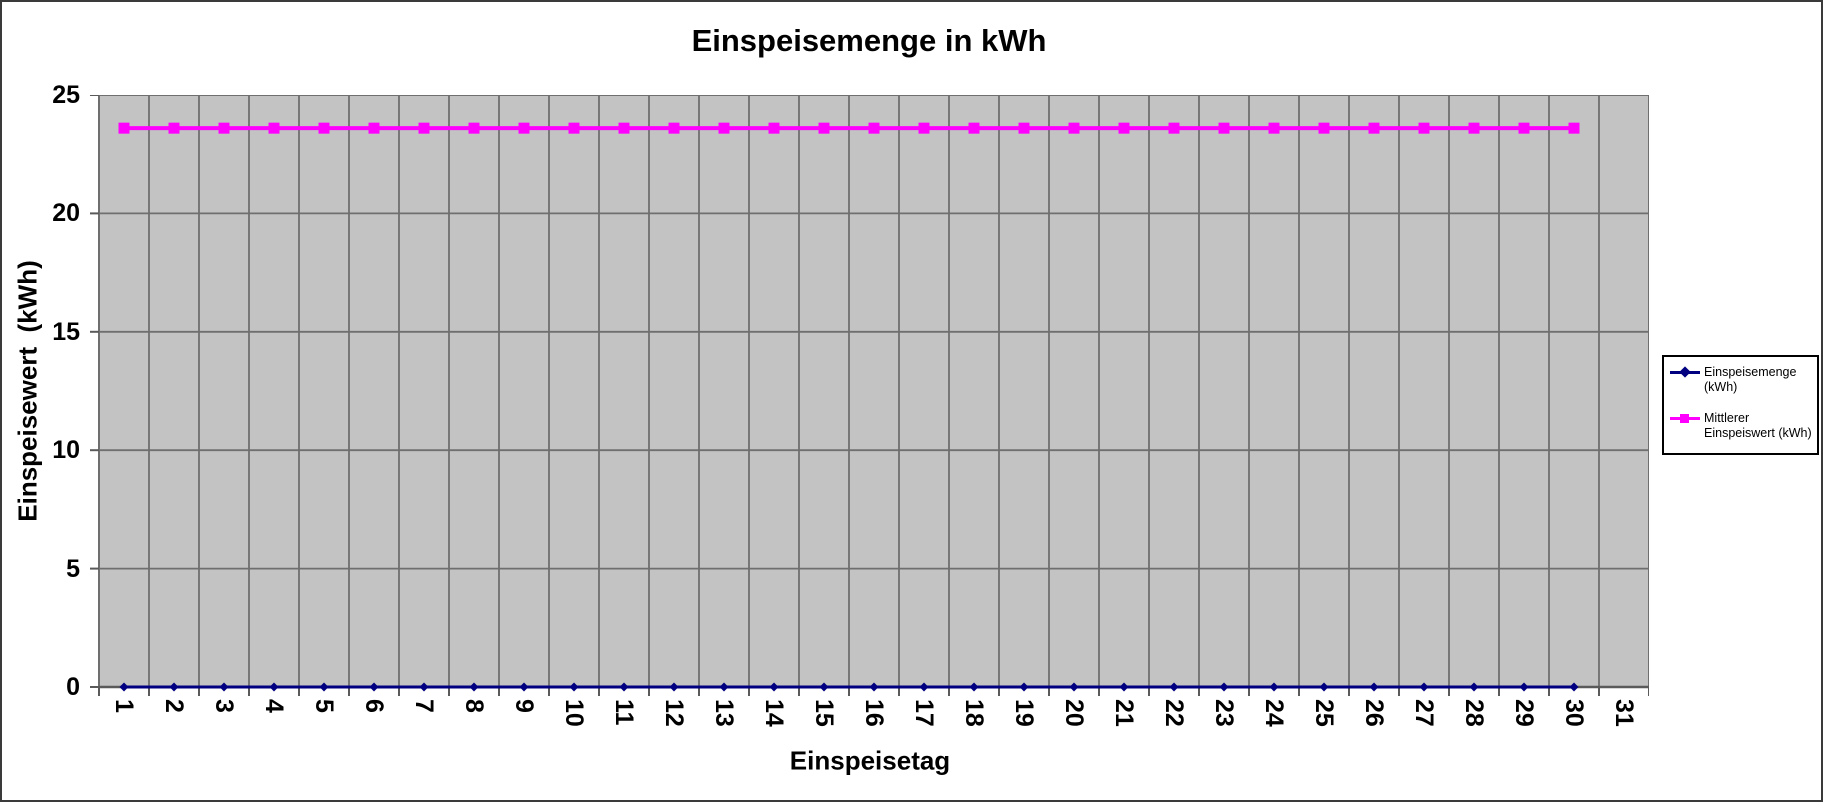 This screenshot has width=1823, height=802. Describe the element at coordinates (874, 713) in the screenshot. I see `x-tick-label-16: 16` at that location.